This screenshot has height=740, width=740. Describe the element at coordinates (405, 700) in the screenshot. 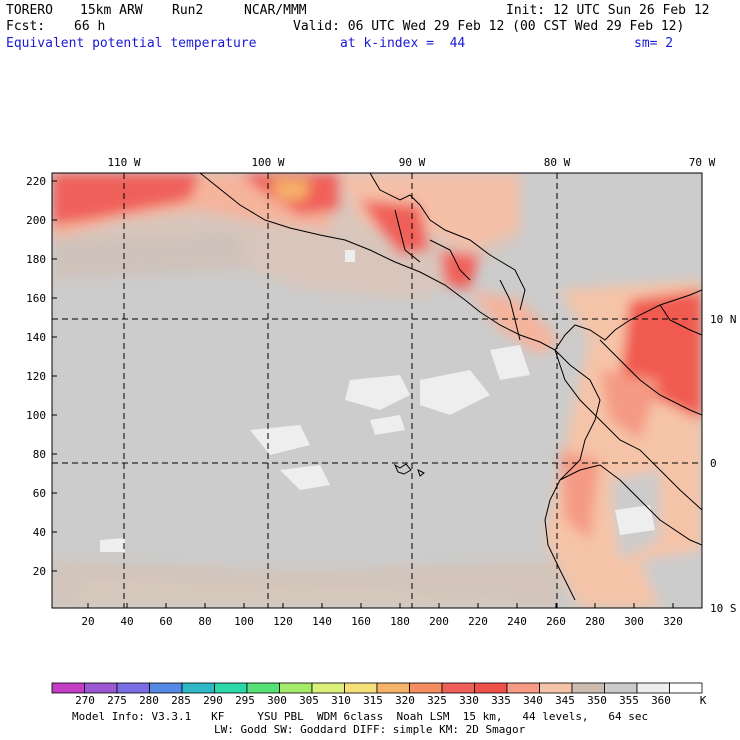

I see `colorbar-label: 320` at that location.